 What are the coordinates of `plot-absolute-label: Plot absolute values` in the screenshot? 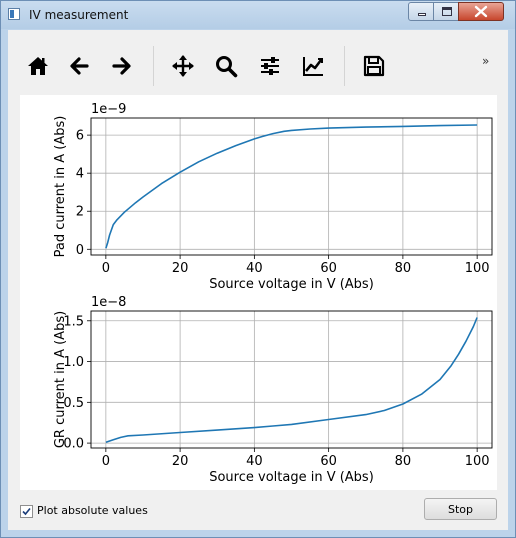 It's located at (92, 510).